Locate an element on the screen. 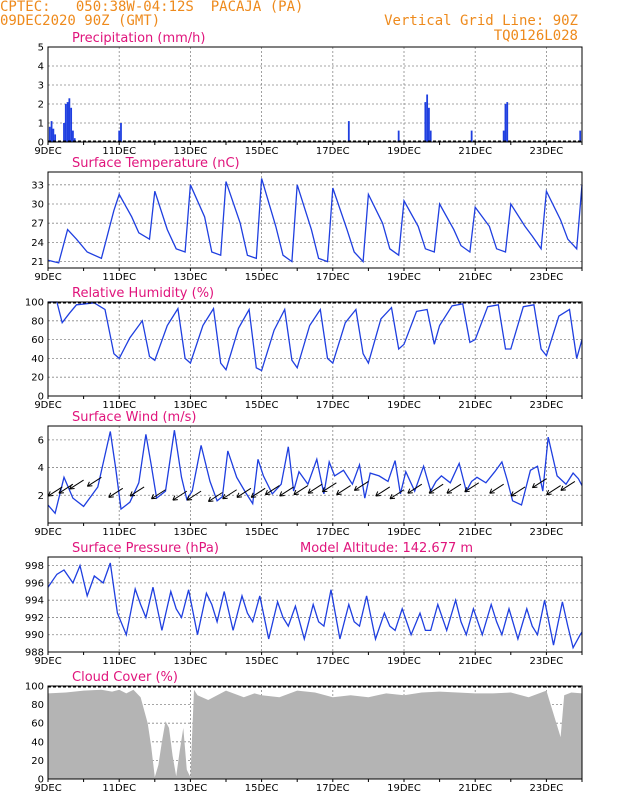  y-tick-label: 40 is located at coordinates (37, 359).